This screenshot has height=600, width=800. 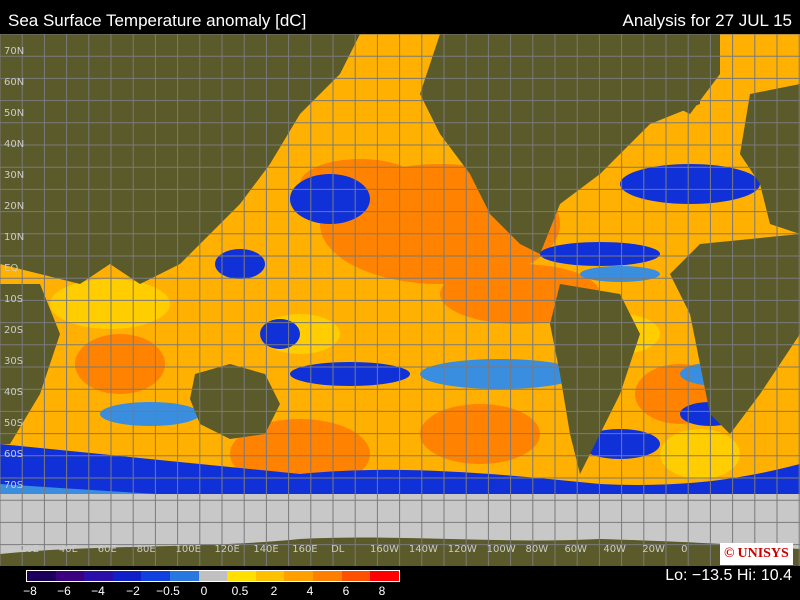 I want to click on lon-label: 160E, so click(x=304, y=549).